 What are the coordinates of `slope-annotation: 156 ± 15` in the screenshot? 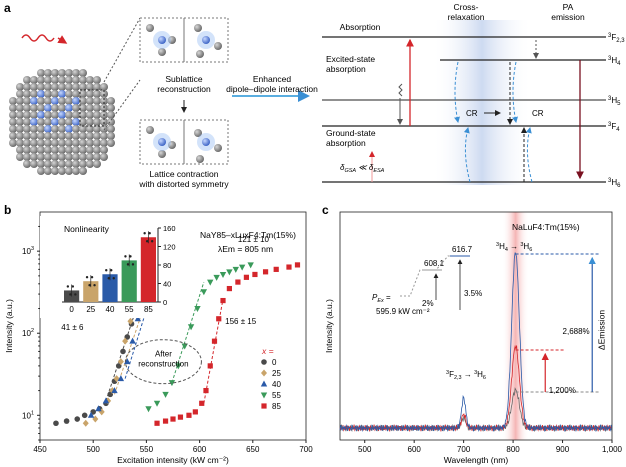 It's located at (241, 321).